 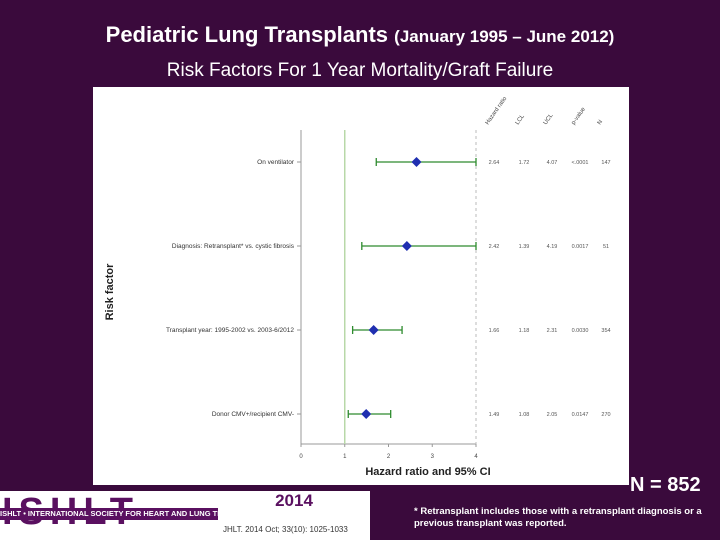 I want to click on row-value: 2.42, so click(x=494, y=247).